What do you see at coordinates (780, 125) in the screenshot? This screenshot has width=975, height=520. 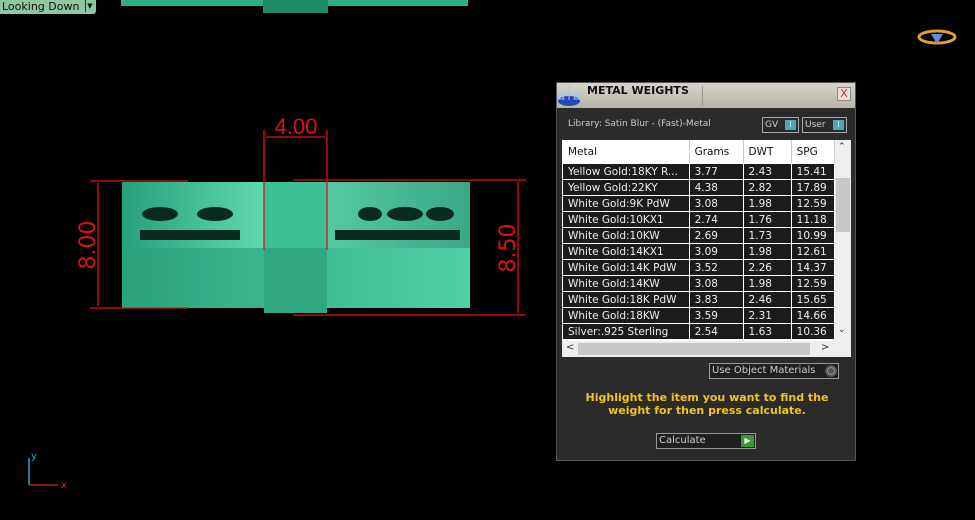 I see `gv-toggle: GV I` at bounding box center [780, 125].